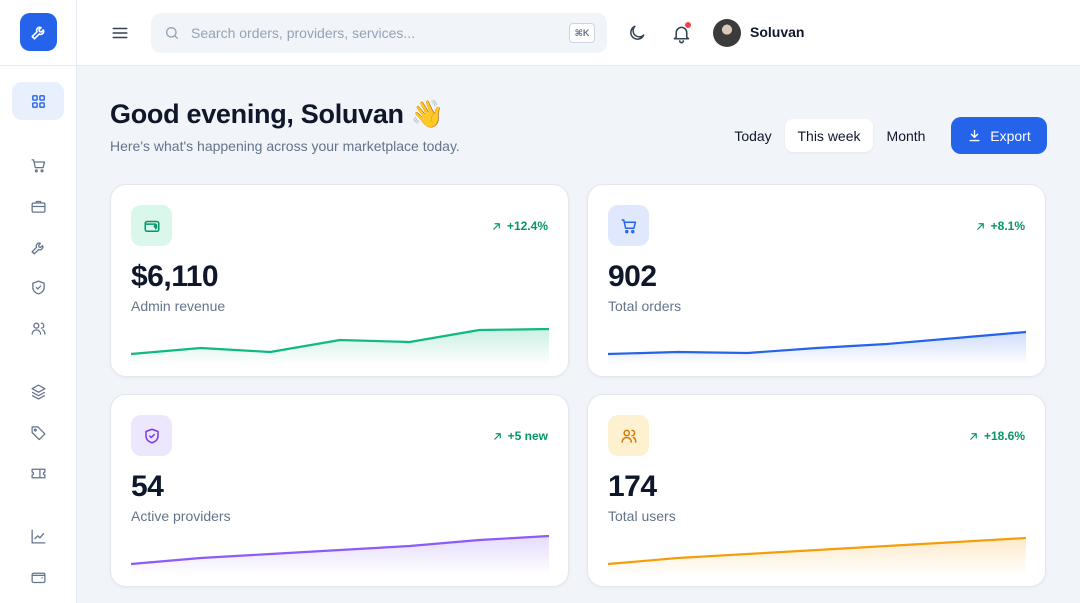 Image resolution: width=1080 pixels, height=603 pixels. What do you see at coordinates (339, 280) in the screenshot?
I see `stat-card-revenue: +12.4% $6,110 Admin revenue` at bounding box center [339, 280].